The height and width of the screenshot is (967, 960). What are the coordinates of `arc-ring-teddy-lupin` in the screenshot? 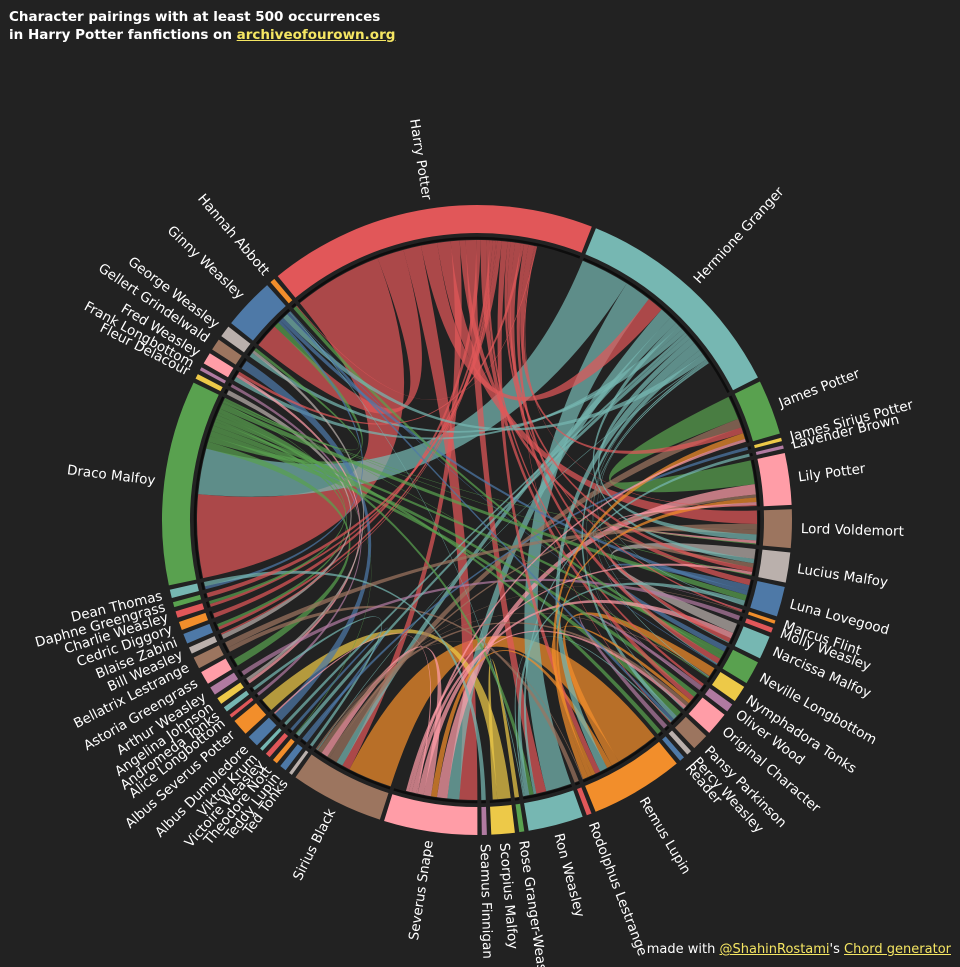 It's located at (303, 742).